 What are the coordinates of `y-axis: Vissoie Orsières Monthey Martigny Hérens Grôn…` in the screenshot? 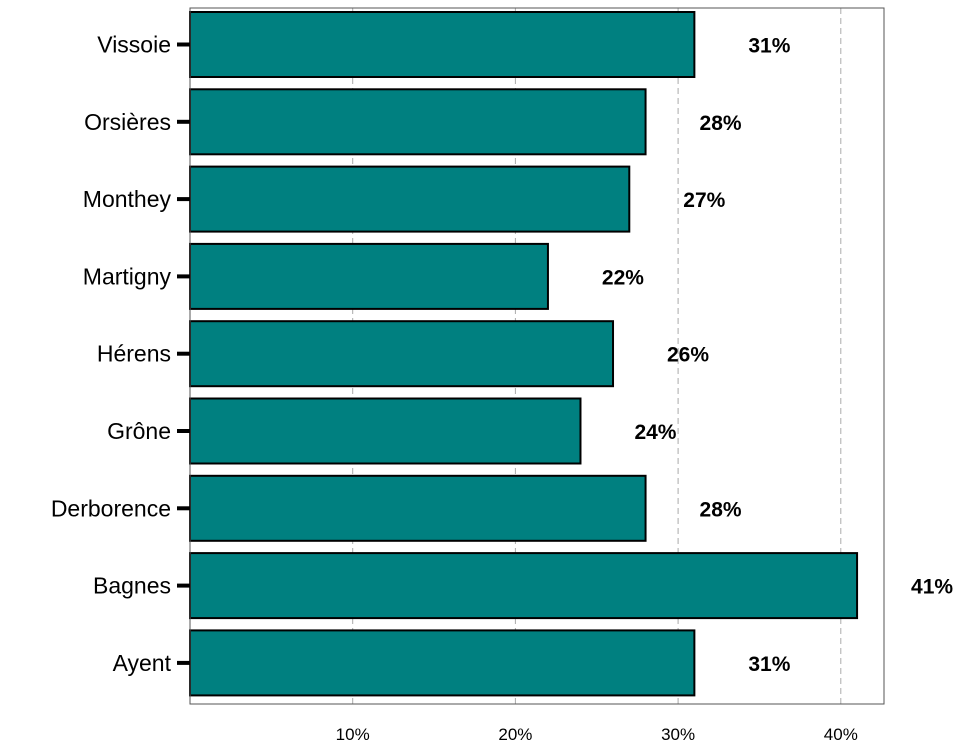 It's located at (120, 354).